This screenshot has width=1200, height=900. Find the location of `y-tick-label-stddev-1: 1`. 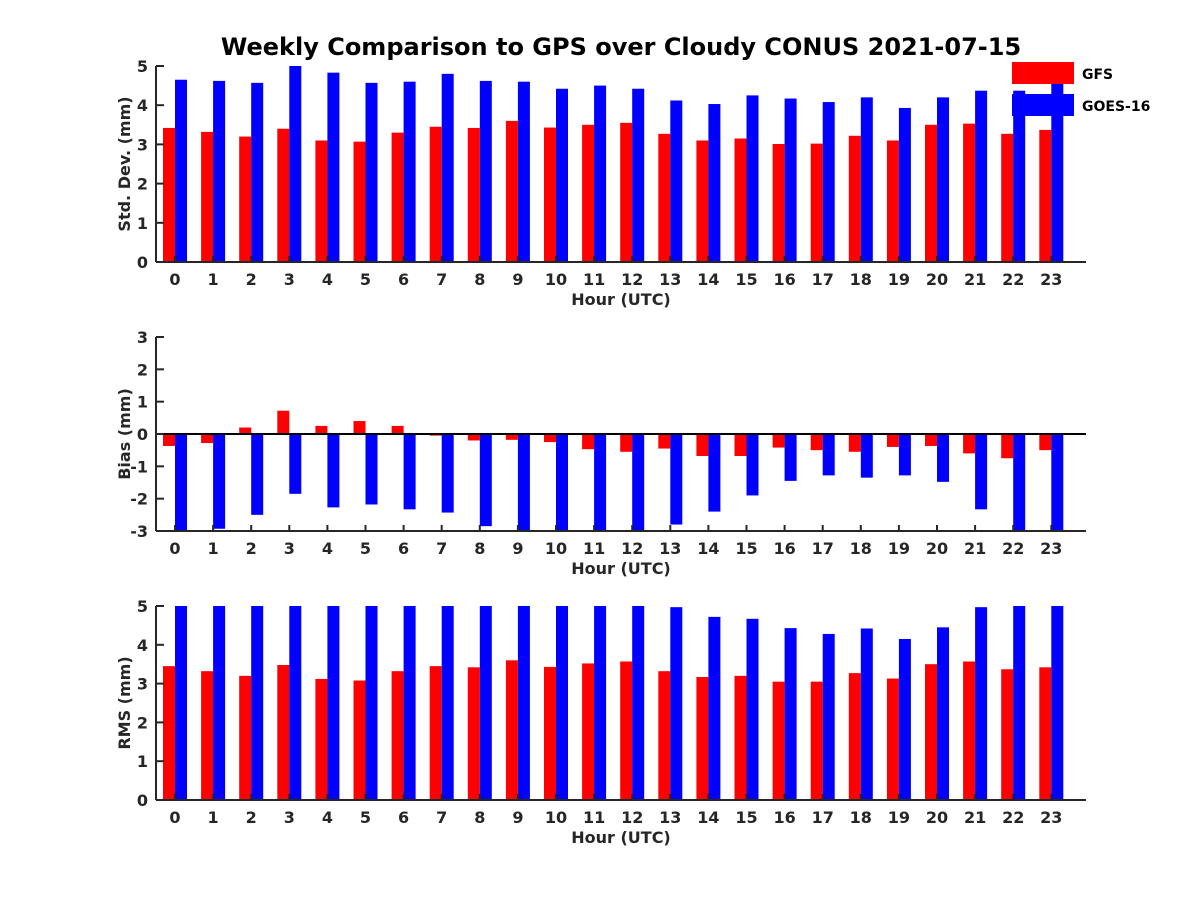

y-tick-label-stddev-1: 1 is located at coordinates (142, 223).